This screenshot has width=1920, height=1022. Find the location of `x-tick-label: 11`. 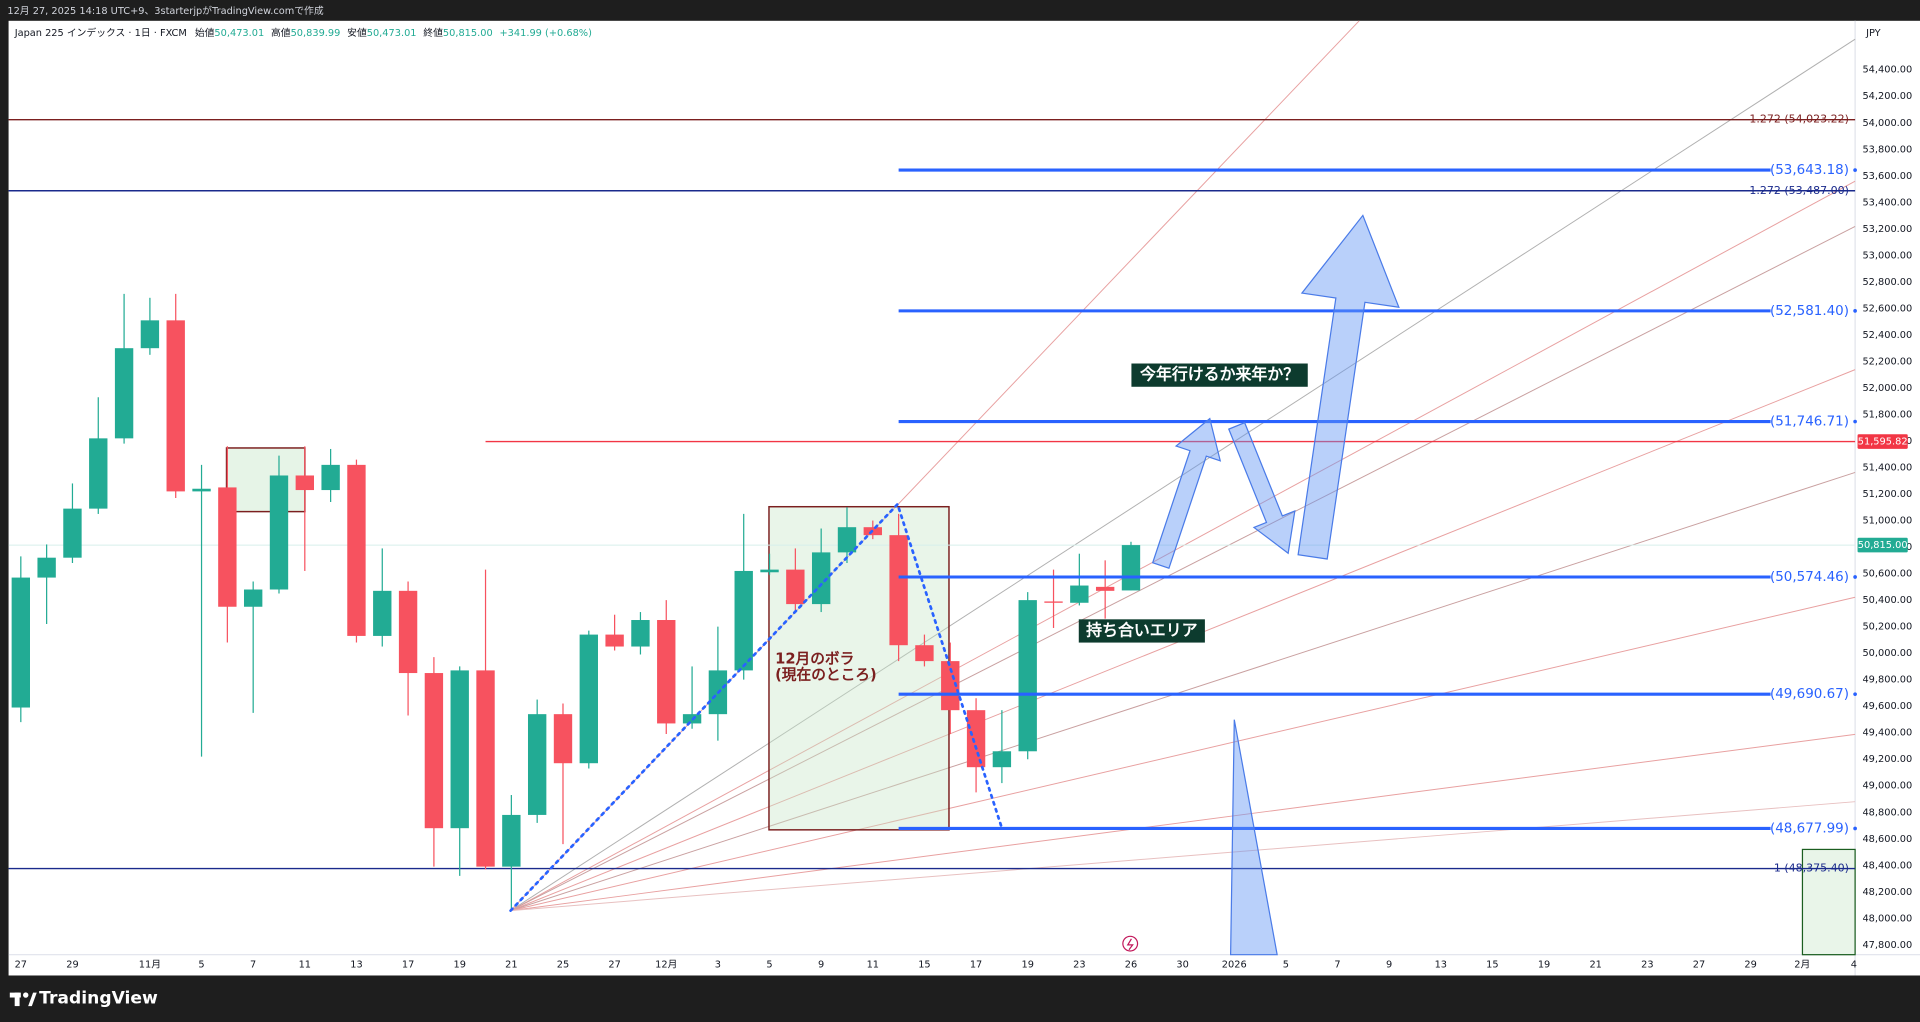

x-tick-label: 11 is located at coordinates (873, 964).